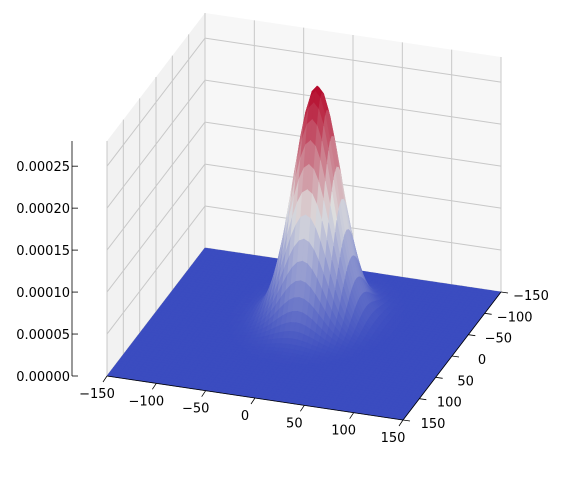 This screenshot has width=563, height=489. Describe the element at coordinates (515, 317) in the screenshot. I see `y-tick-label: −100` at that location.